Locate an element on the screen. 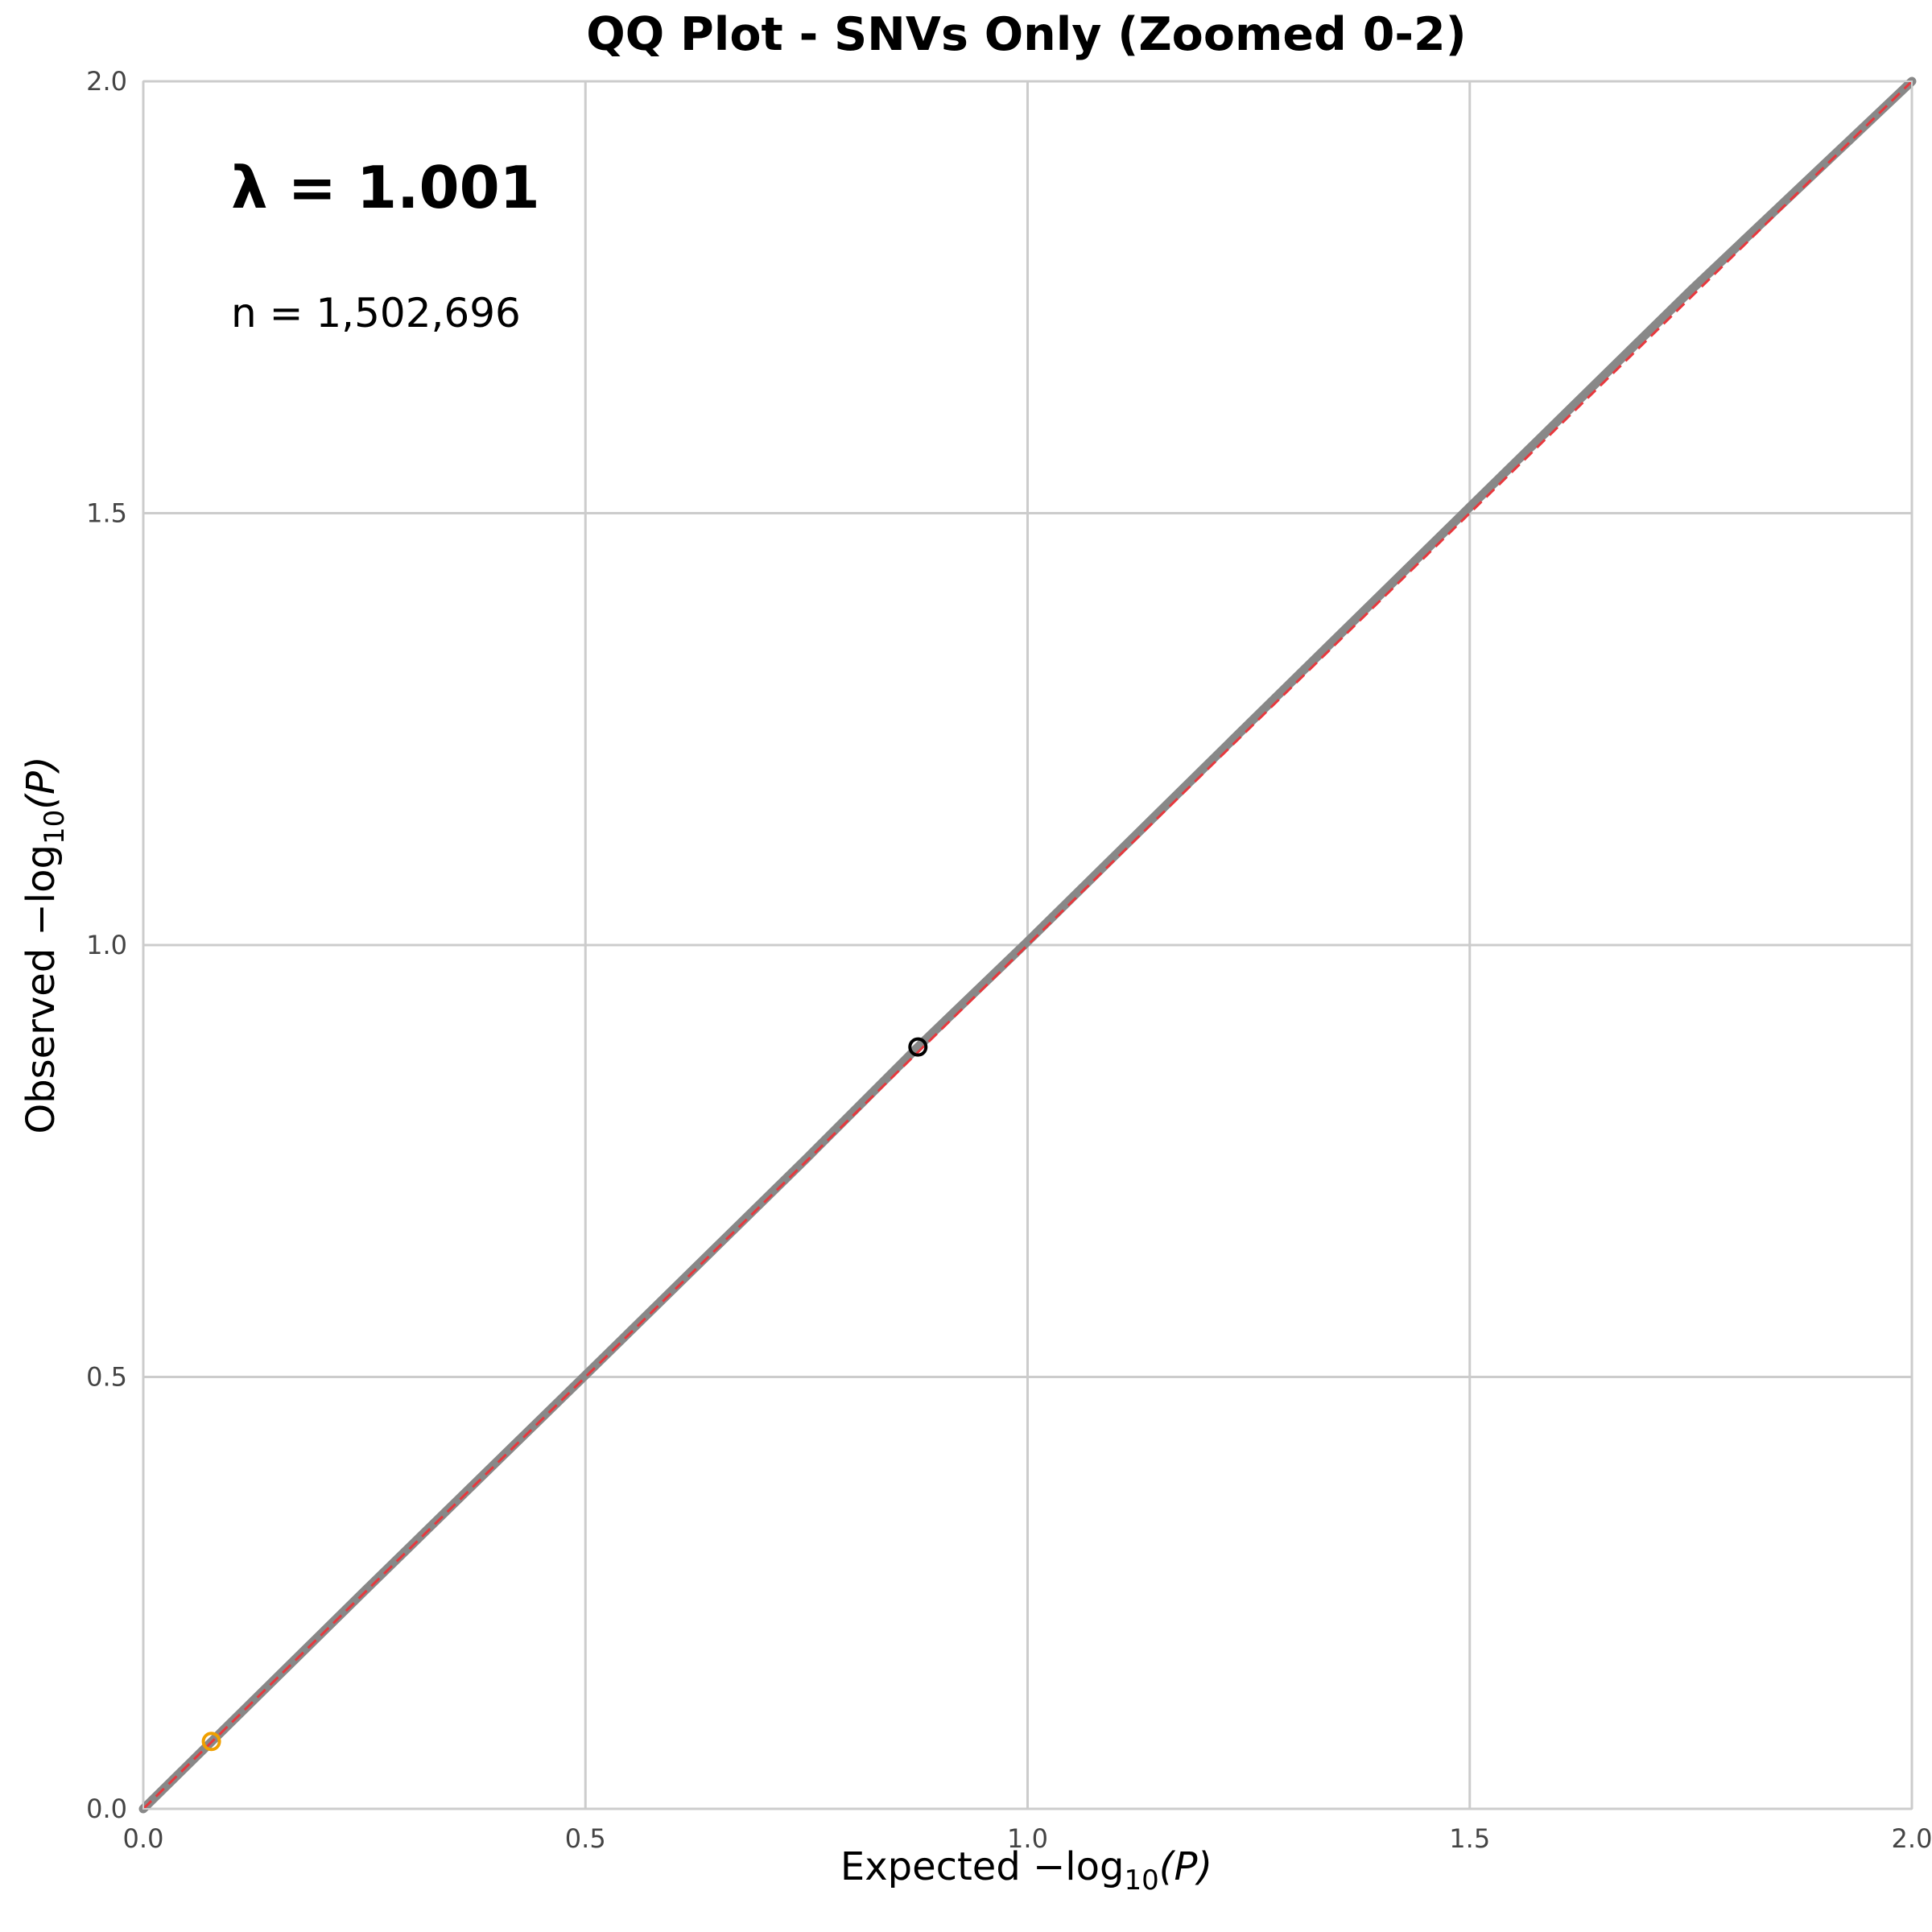  x-tick-label: 1.5 is located at coordinates (1469, 1838).